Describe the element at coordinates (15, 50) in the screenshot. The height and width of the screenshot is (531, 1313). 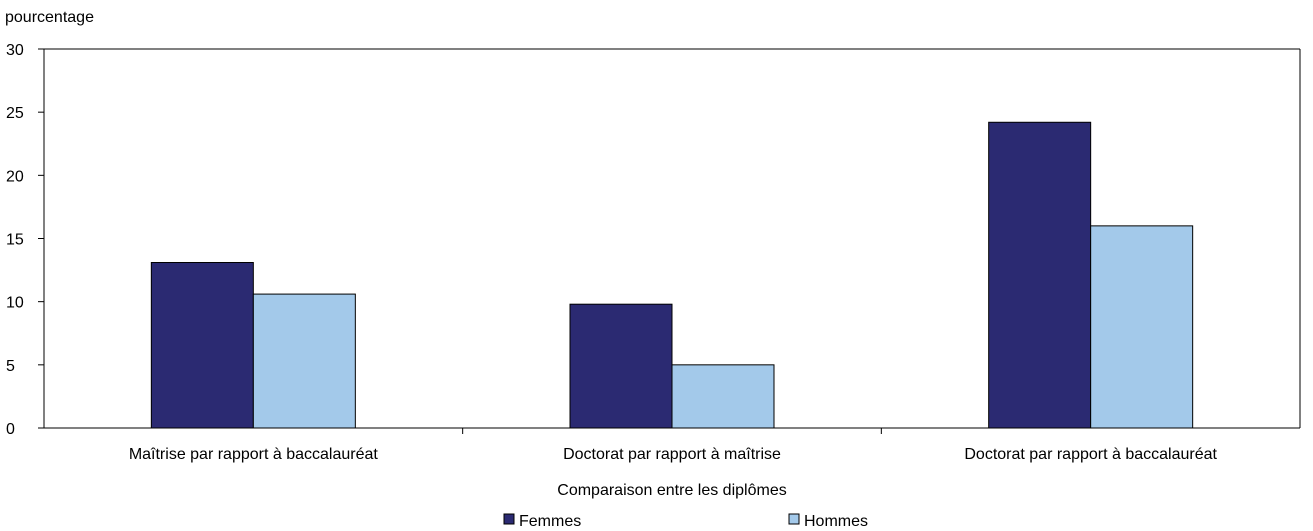
I see `y-tick-label: 30` at that location.